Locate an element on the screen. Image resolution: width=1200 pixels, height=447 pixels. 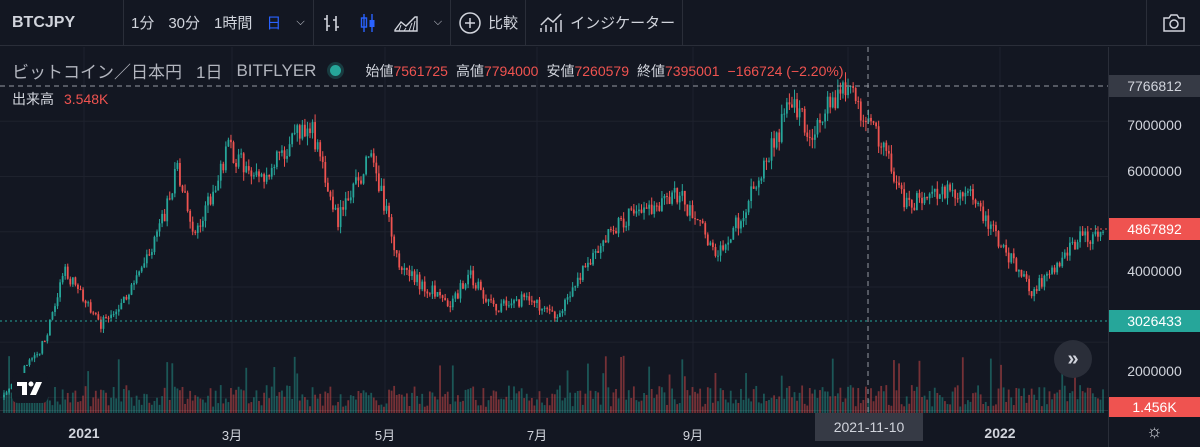
interval-1hour: 1時間 is located at coordinates (233, 23).